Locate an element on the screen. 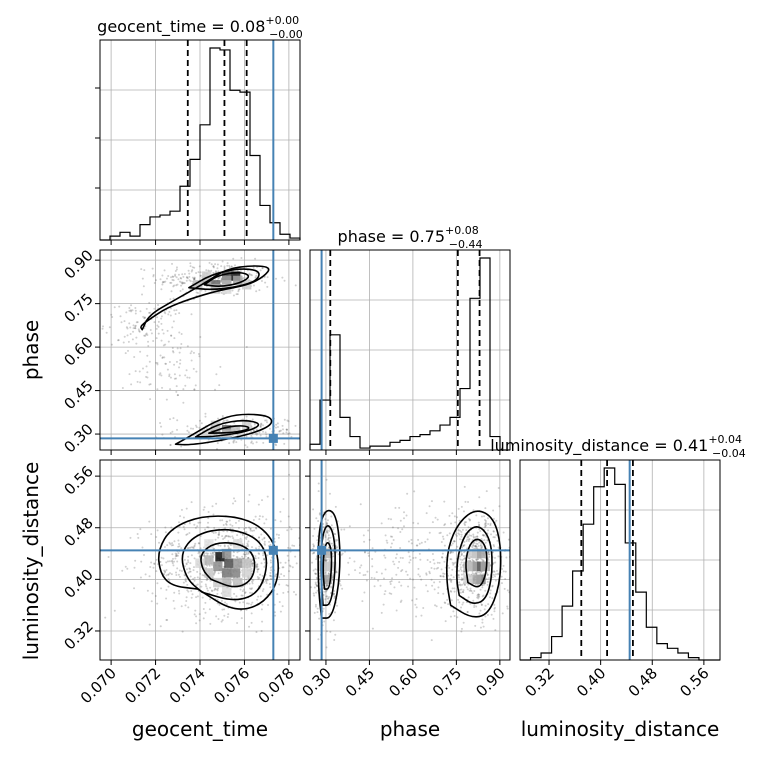  contour-line is located at coordinates (223, 429).